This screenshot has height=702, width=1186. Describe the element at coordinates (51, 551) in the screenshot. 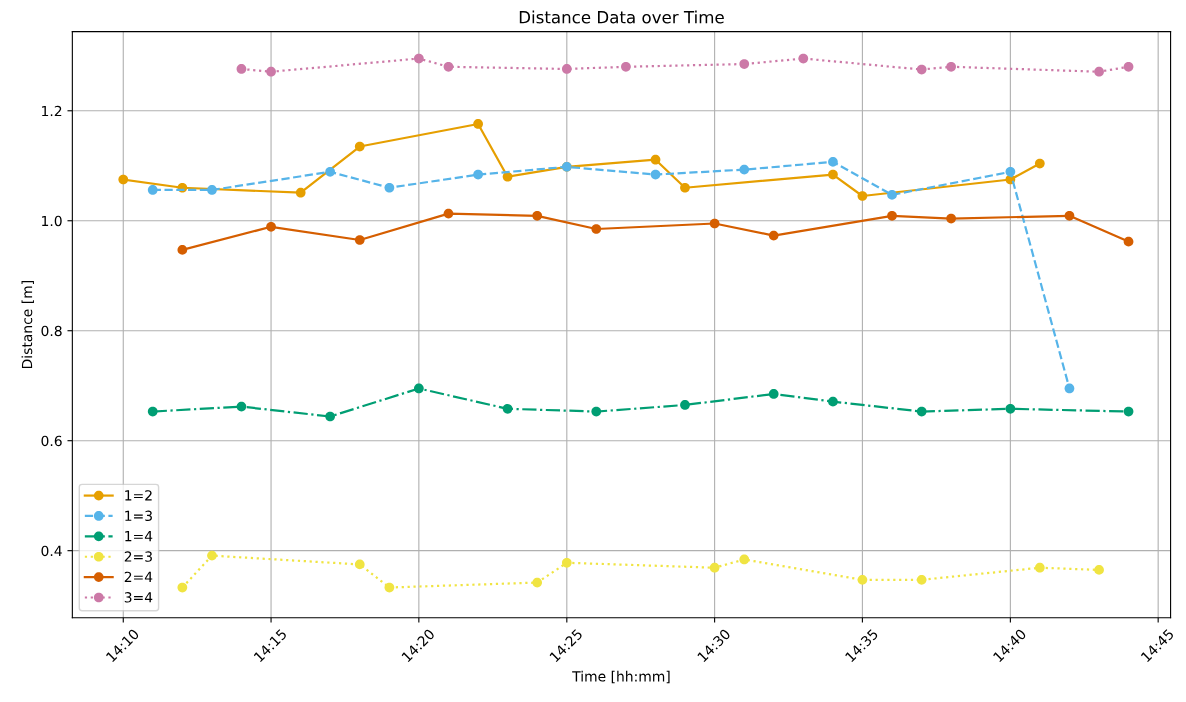

I see `y-tick-label: 0.4` at that location.